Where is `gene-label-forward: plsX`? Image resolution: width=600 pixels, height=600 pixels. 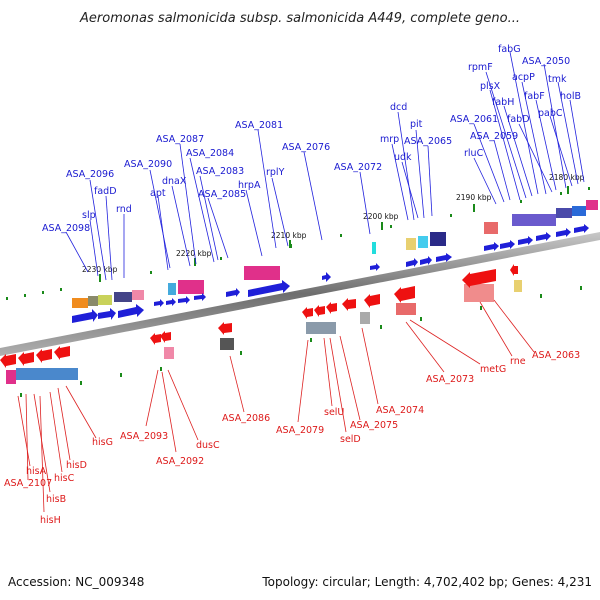 gene-label-forward: plsX is located at coordinates (490, 86).